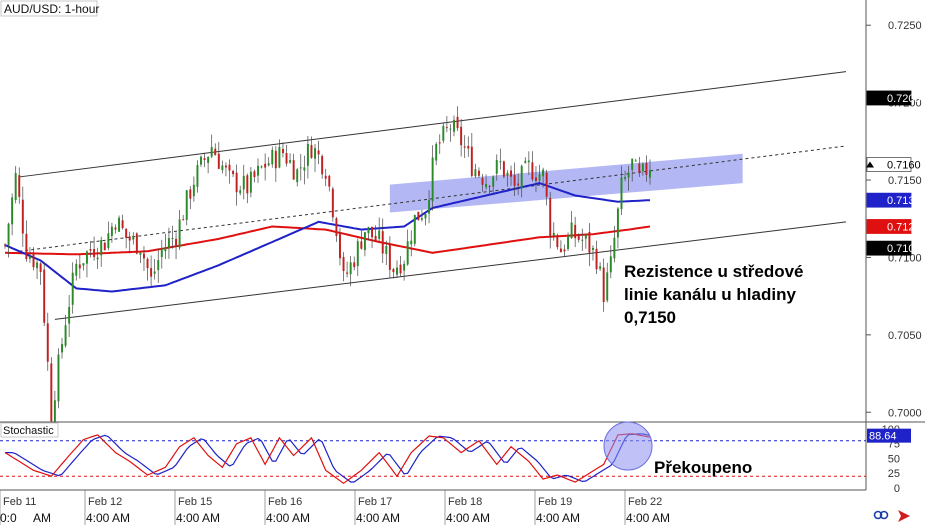 This screenshot has height=530, width=925. Describe the element at coordinates (29, 430) in the screenshot. I see `stoch-label-box` at that location.